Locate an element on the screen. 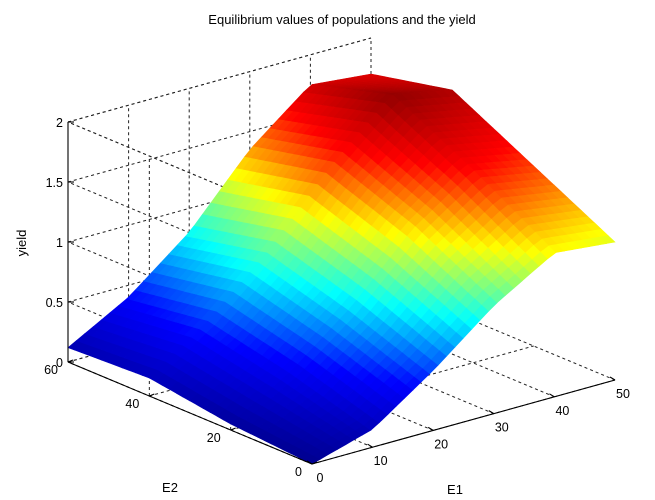 The image size is (655, 500). z-axis-label: yield is located at coordinates (21, 243).